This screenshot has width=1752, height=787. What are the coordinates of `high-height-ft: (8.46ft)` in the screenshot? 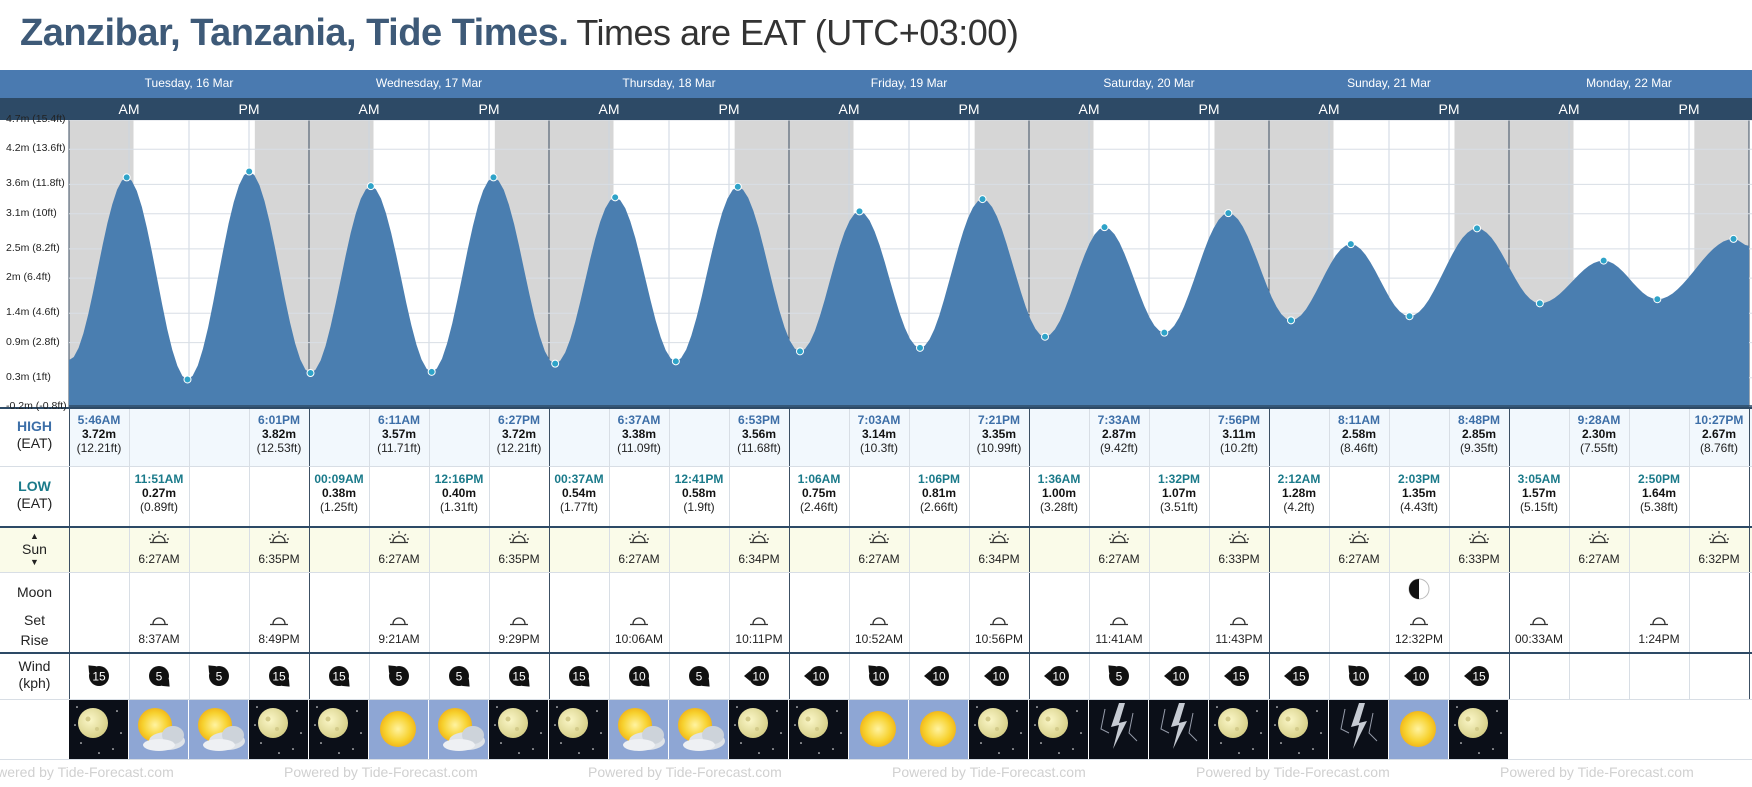 It's located at (1358, 448).